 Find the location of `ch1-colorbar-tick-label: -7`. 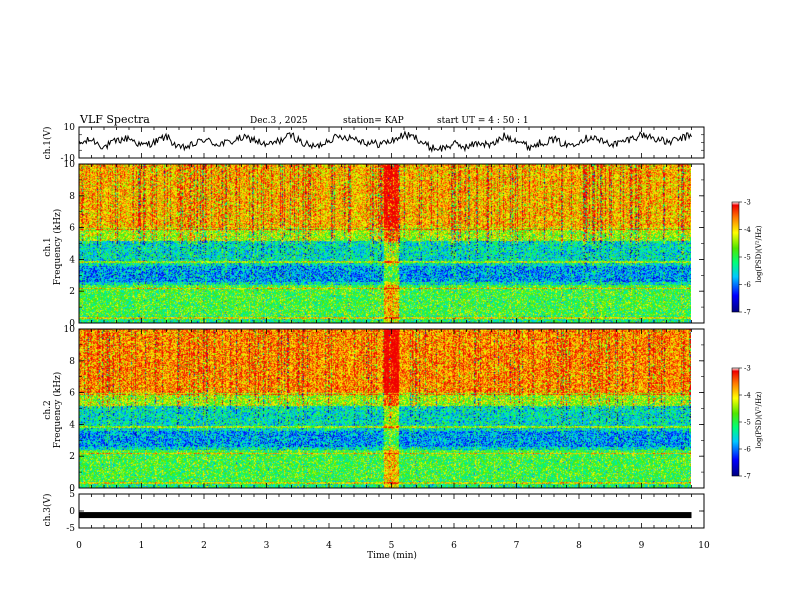

ch1-colorbar-tick-label: -7 is located at coordinates (747, 313).